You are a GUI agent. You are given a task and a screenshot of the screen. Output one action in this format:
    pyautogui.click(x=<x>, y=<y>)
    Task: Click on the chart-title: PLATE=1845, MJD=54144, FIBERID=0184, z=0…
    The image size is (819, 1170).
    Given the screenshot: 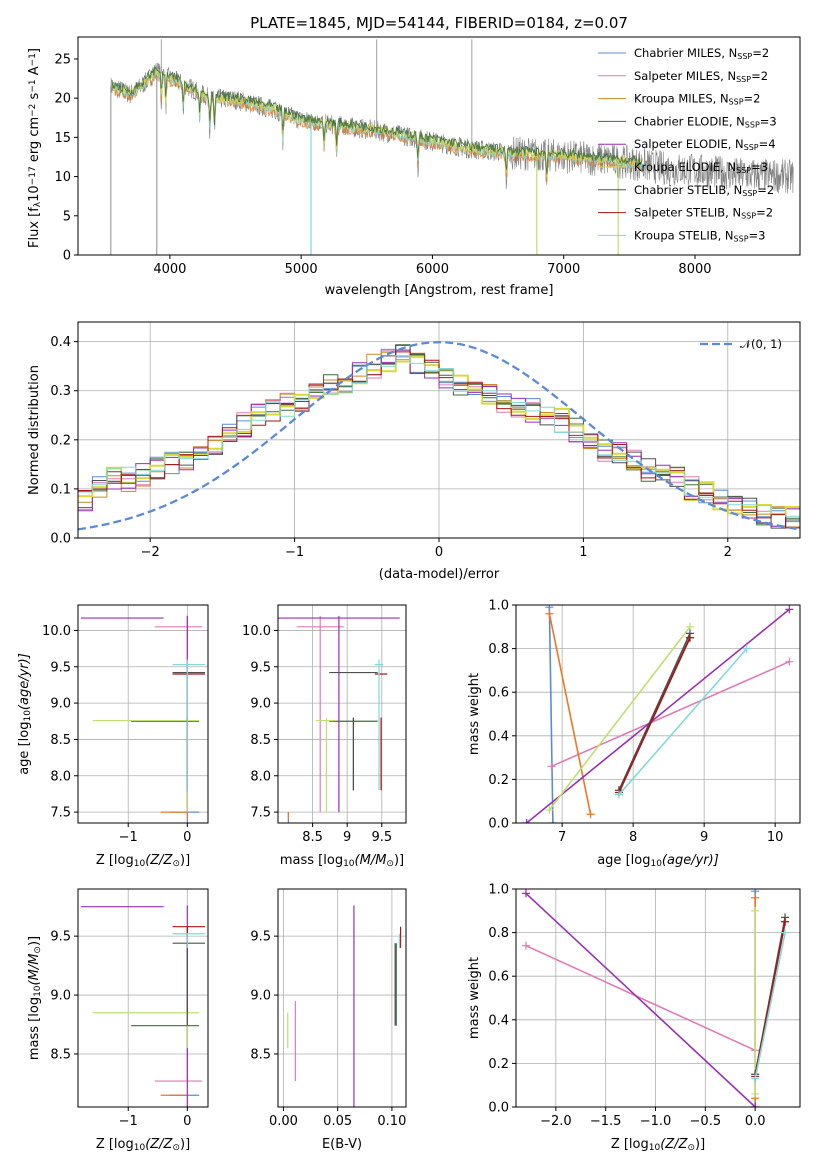 What is the action you would take?
    pyautogui.click(x=439, y=23)
    